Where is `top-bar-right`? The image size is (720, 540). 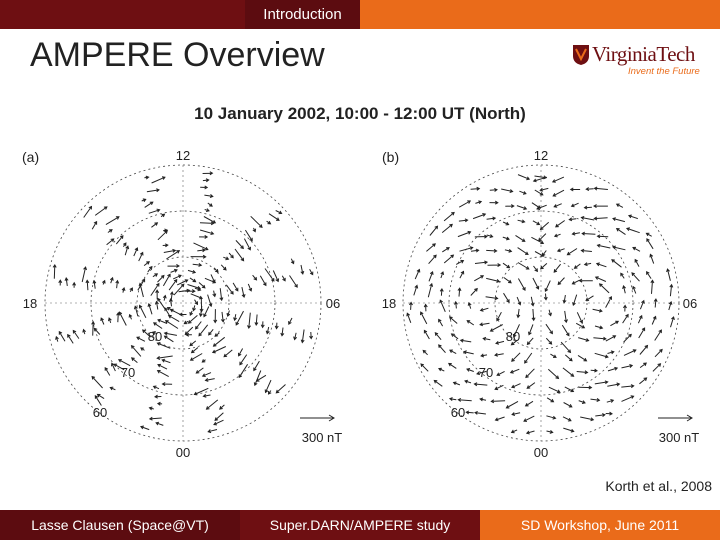 top-bar-right is located at coordinates (540, 14).